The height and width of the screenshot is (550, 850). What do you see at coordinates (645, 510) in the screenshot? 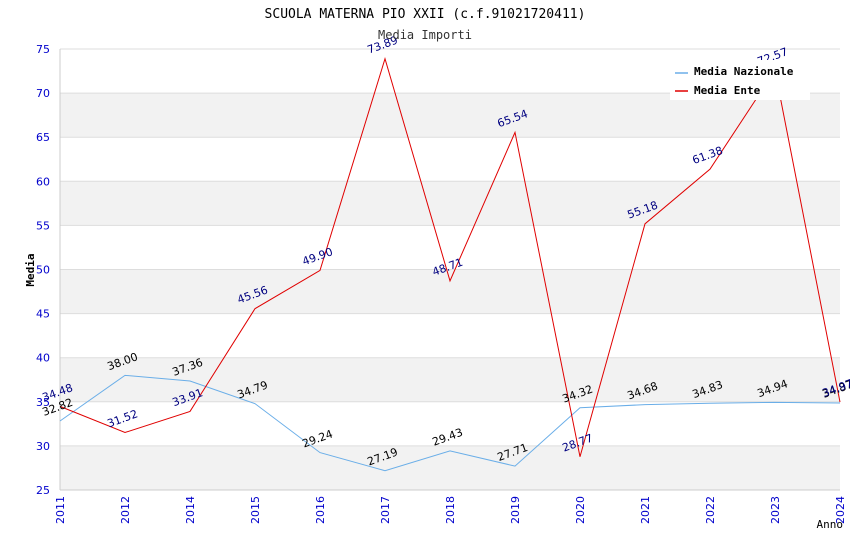
I see `x-tick-label: 2021` at bounding box center [645, 510].